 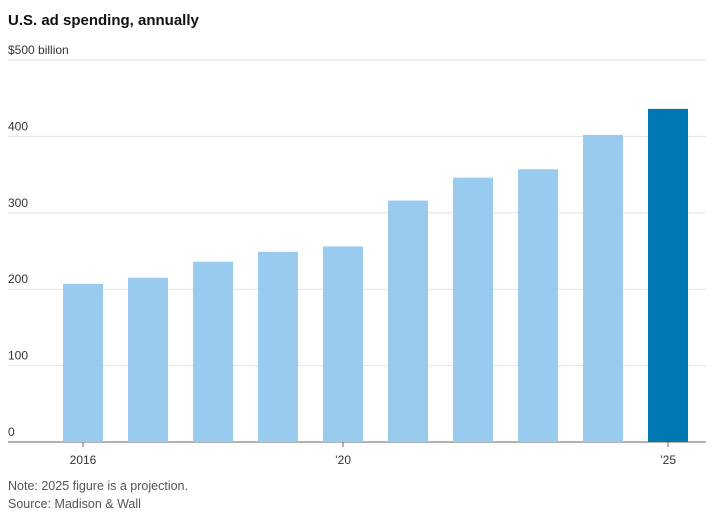 I want to click on note: Note: 2025 figure is a projection., so click(x=98, y=486).